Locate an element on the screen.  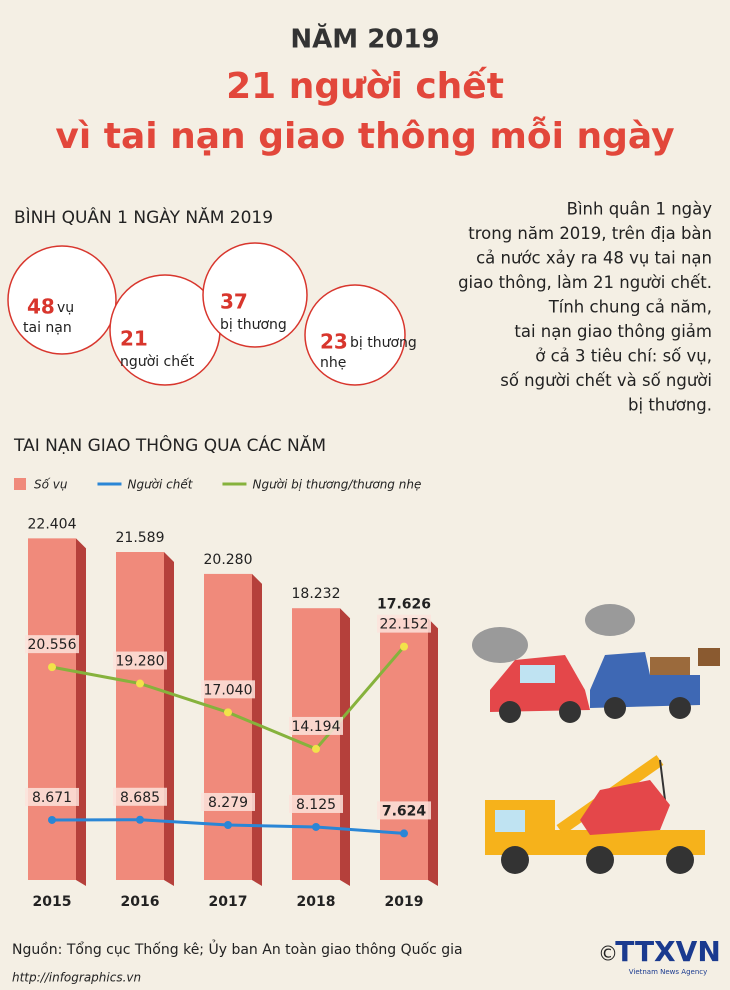
website: http://infographics.vn is located at coordinates (76, 978).